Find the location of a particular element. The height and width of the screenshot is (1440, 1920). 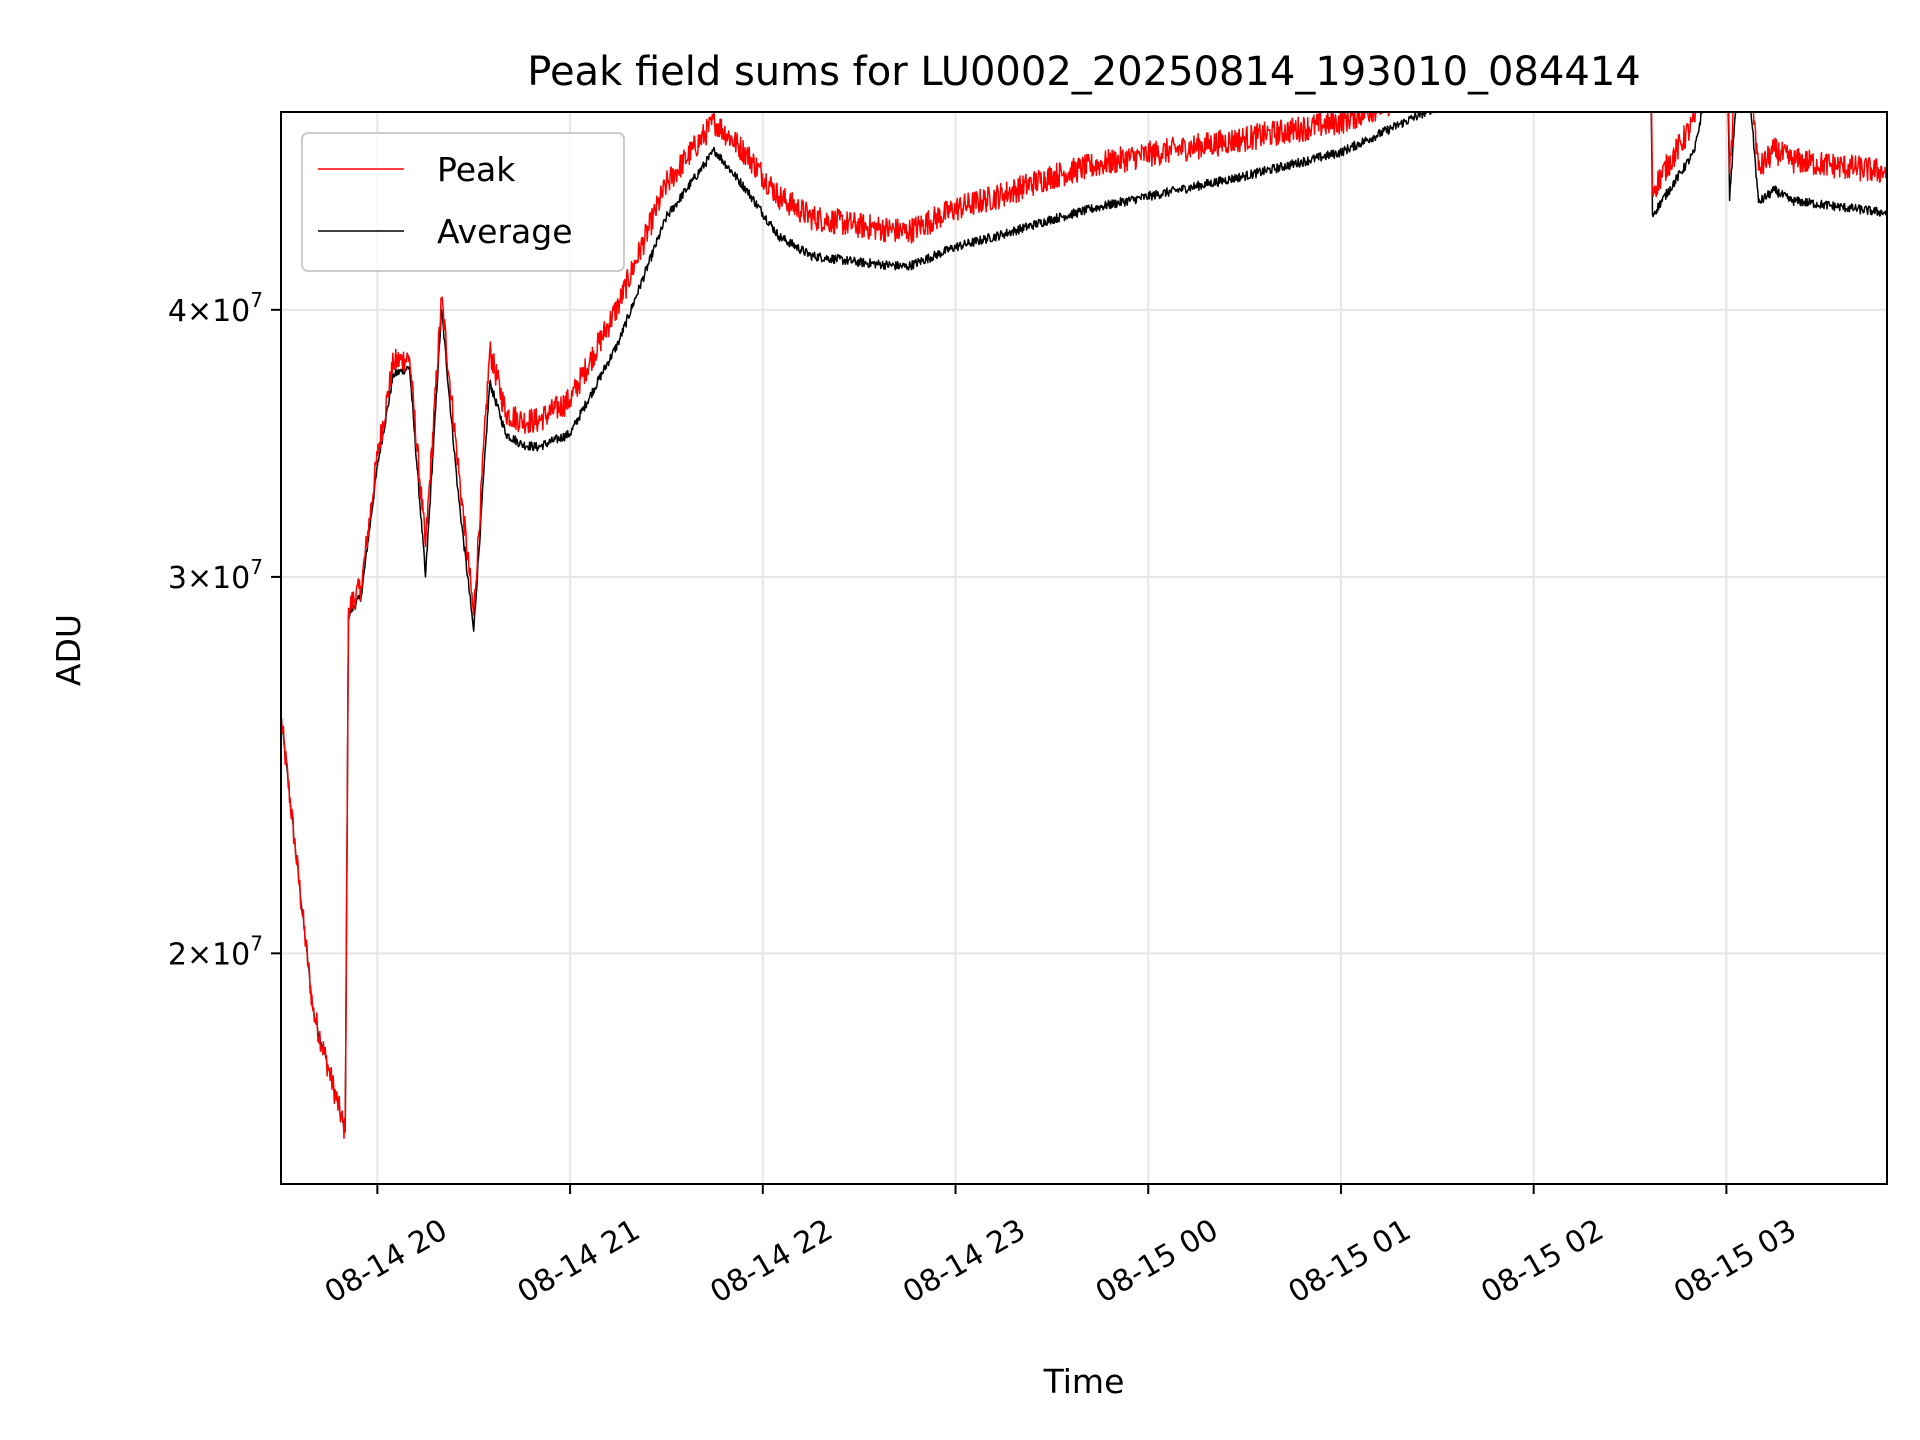

legend: Peak Average is located at coordinates (463, 202).